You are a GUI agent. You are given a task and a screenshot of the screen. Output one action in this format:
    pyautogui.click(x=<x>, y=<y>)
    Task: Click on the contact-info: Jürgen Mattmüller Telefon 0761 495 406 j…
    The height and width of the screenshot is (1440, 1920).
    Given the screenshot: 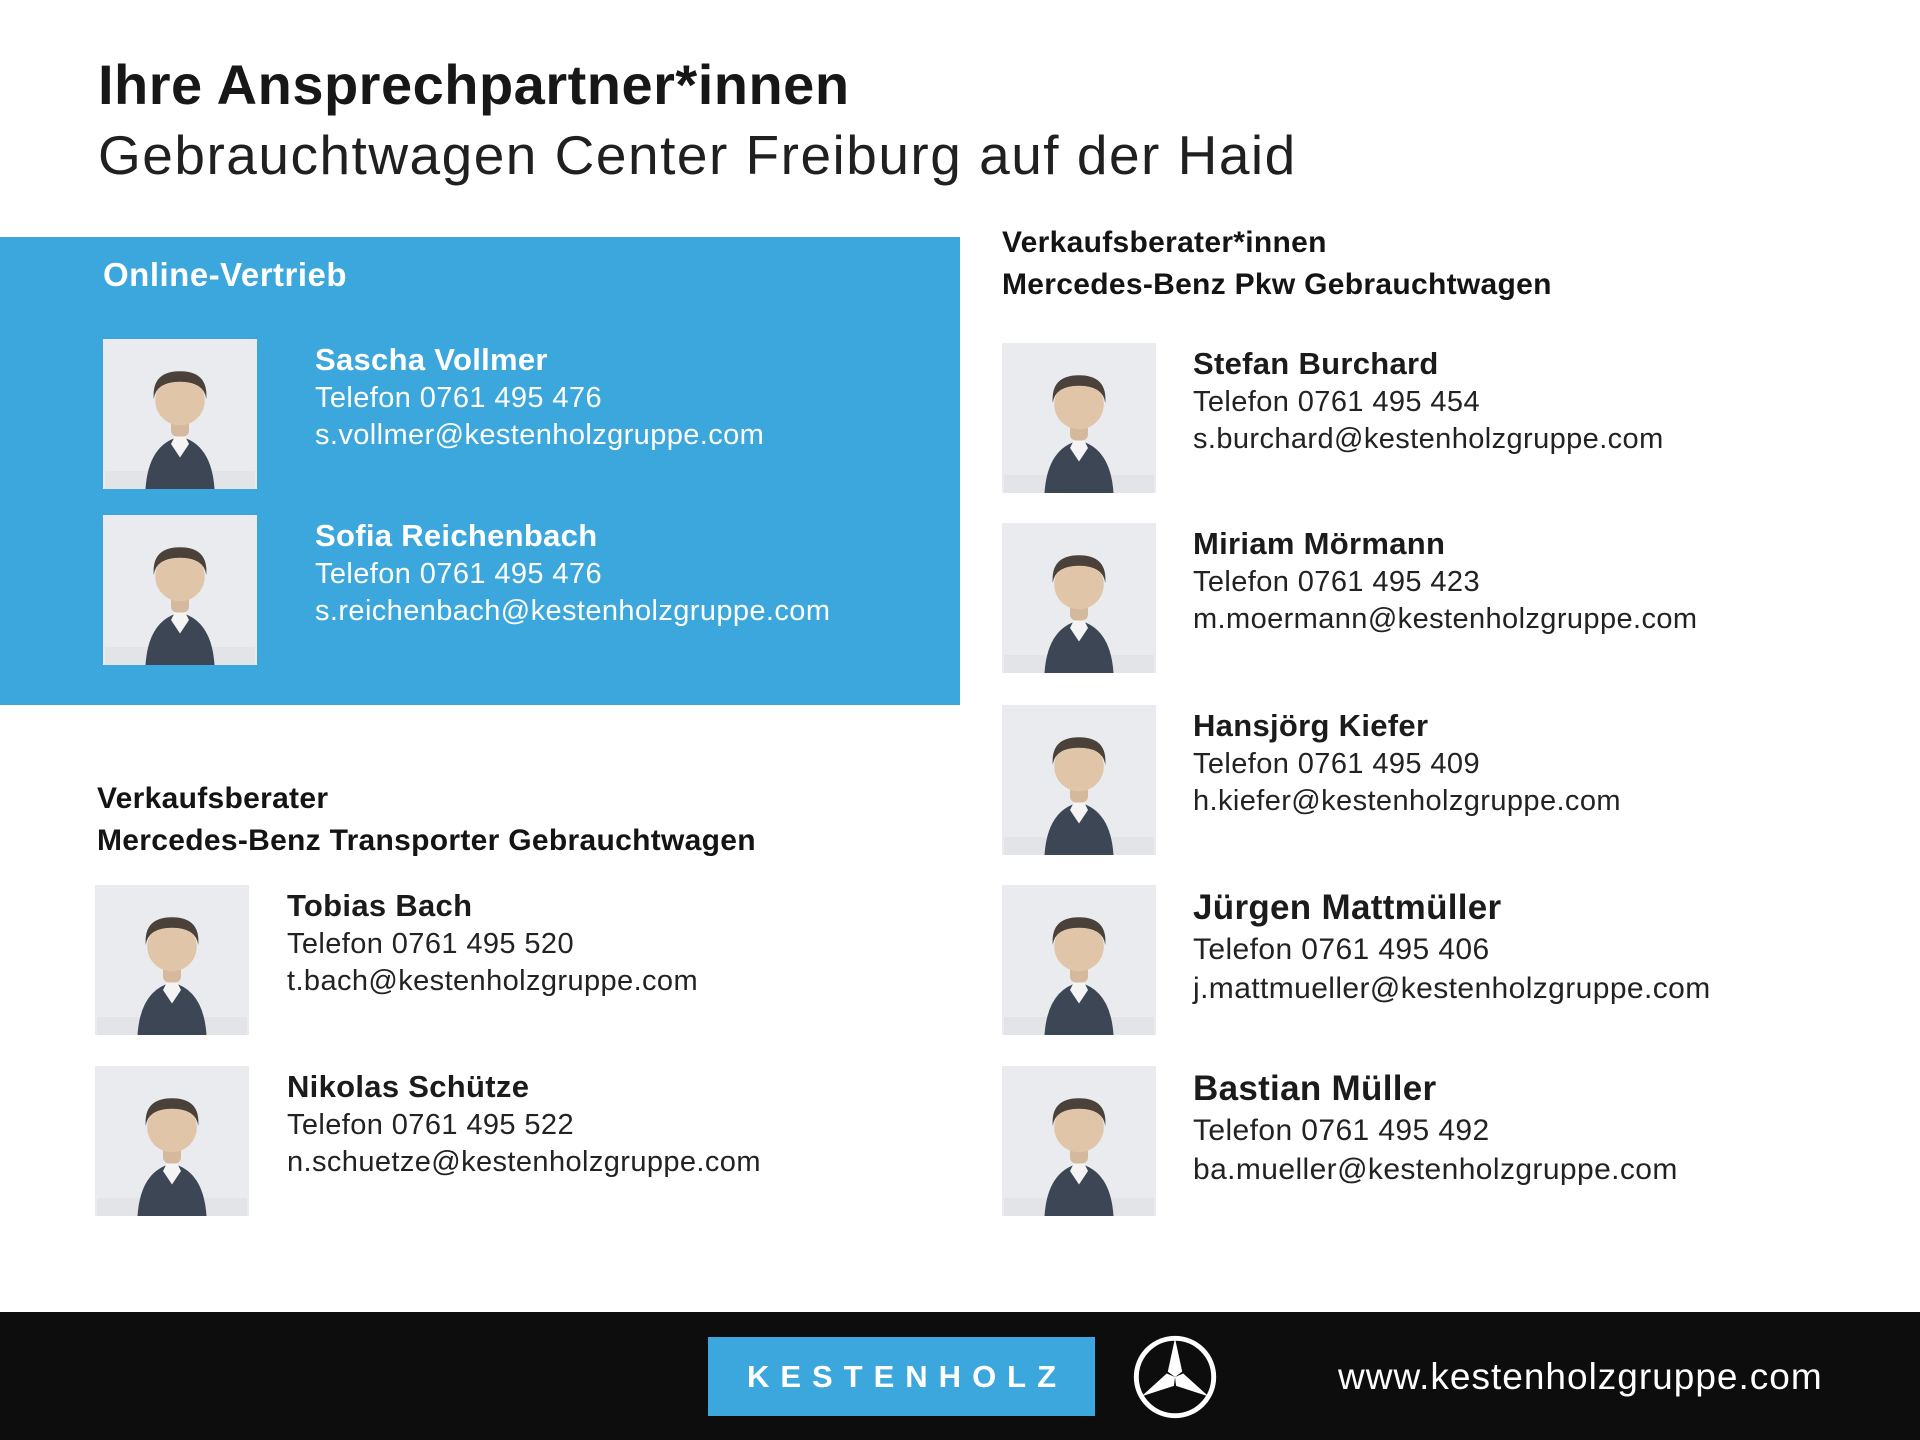 What is the action you would take?
    pyautogui.click(x=1452, y=947)
    